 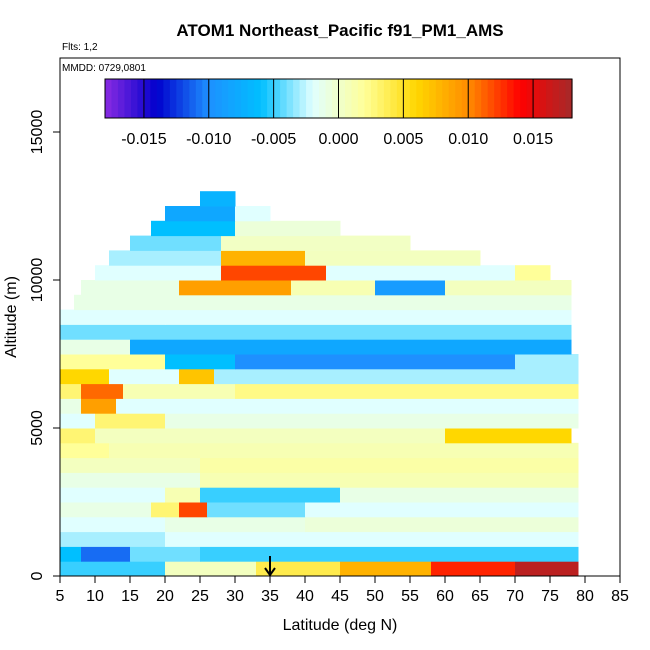 I want to click on x-tick-label: 50, so click(x=375, y=596).